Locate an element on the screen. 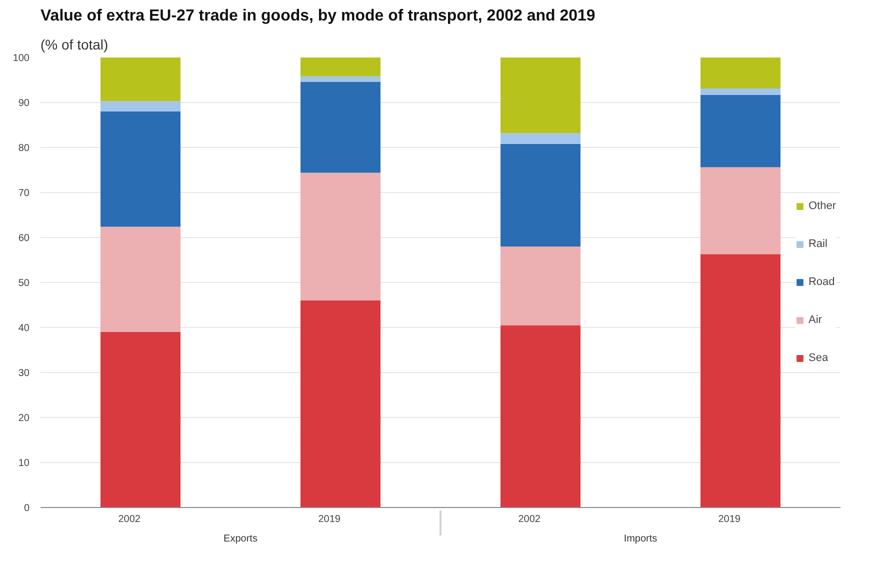 The image size is (873, 573). y-tick-label: 60 is located at coordinates (24, 238).